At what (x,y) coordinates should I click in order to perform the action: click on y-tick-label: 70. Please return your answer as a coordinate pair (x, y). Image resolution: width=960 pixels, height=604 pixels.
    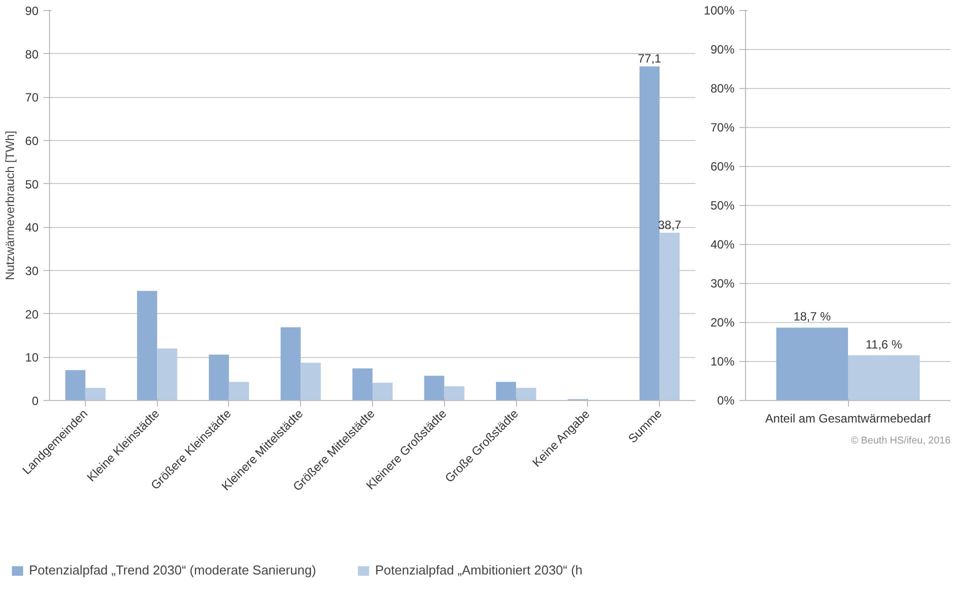
    Looking at the image, I should click on (32, 97).